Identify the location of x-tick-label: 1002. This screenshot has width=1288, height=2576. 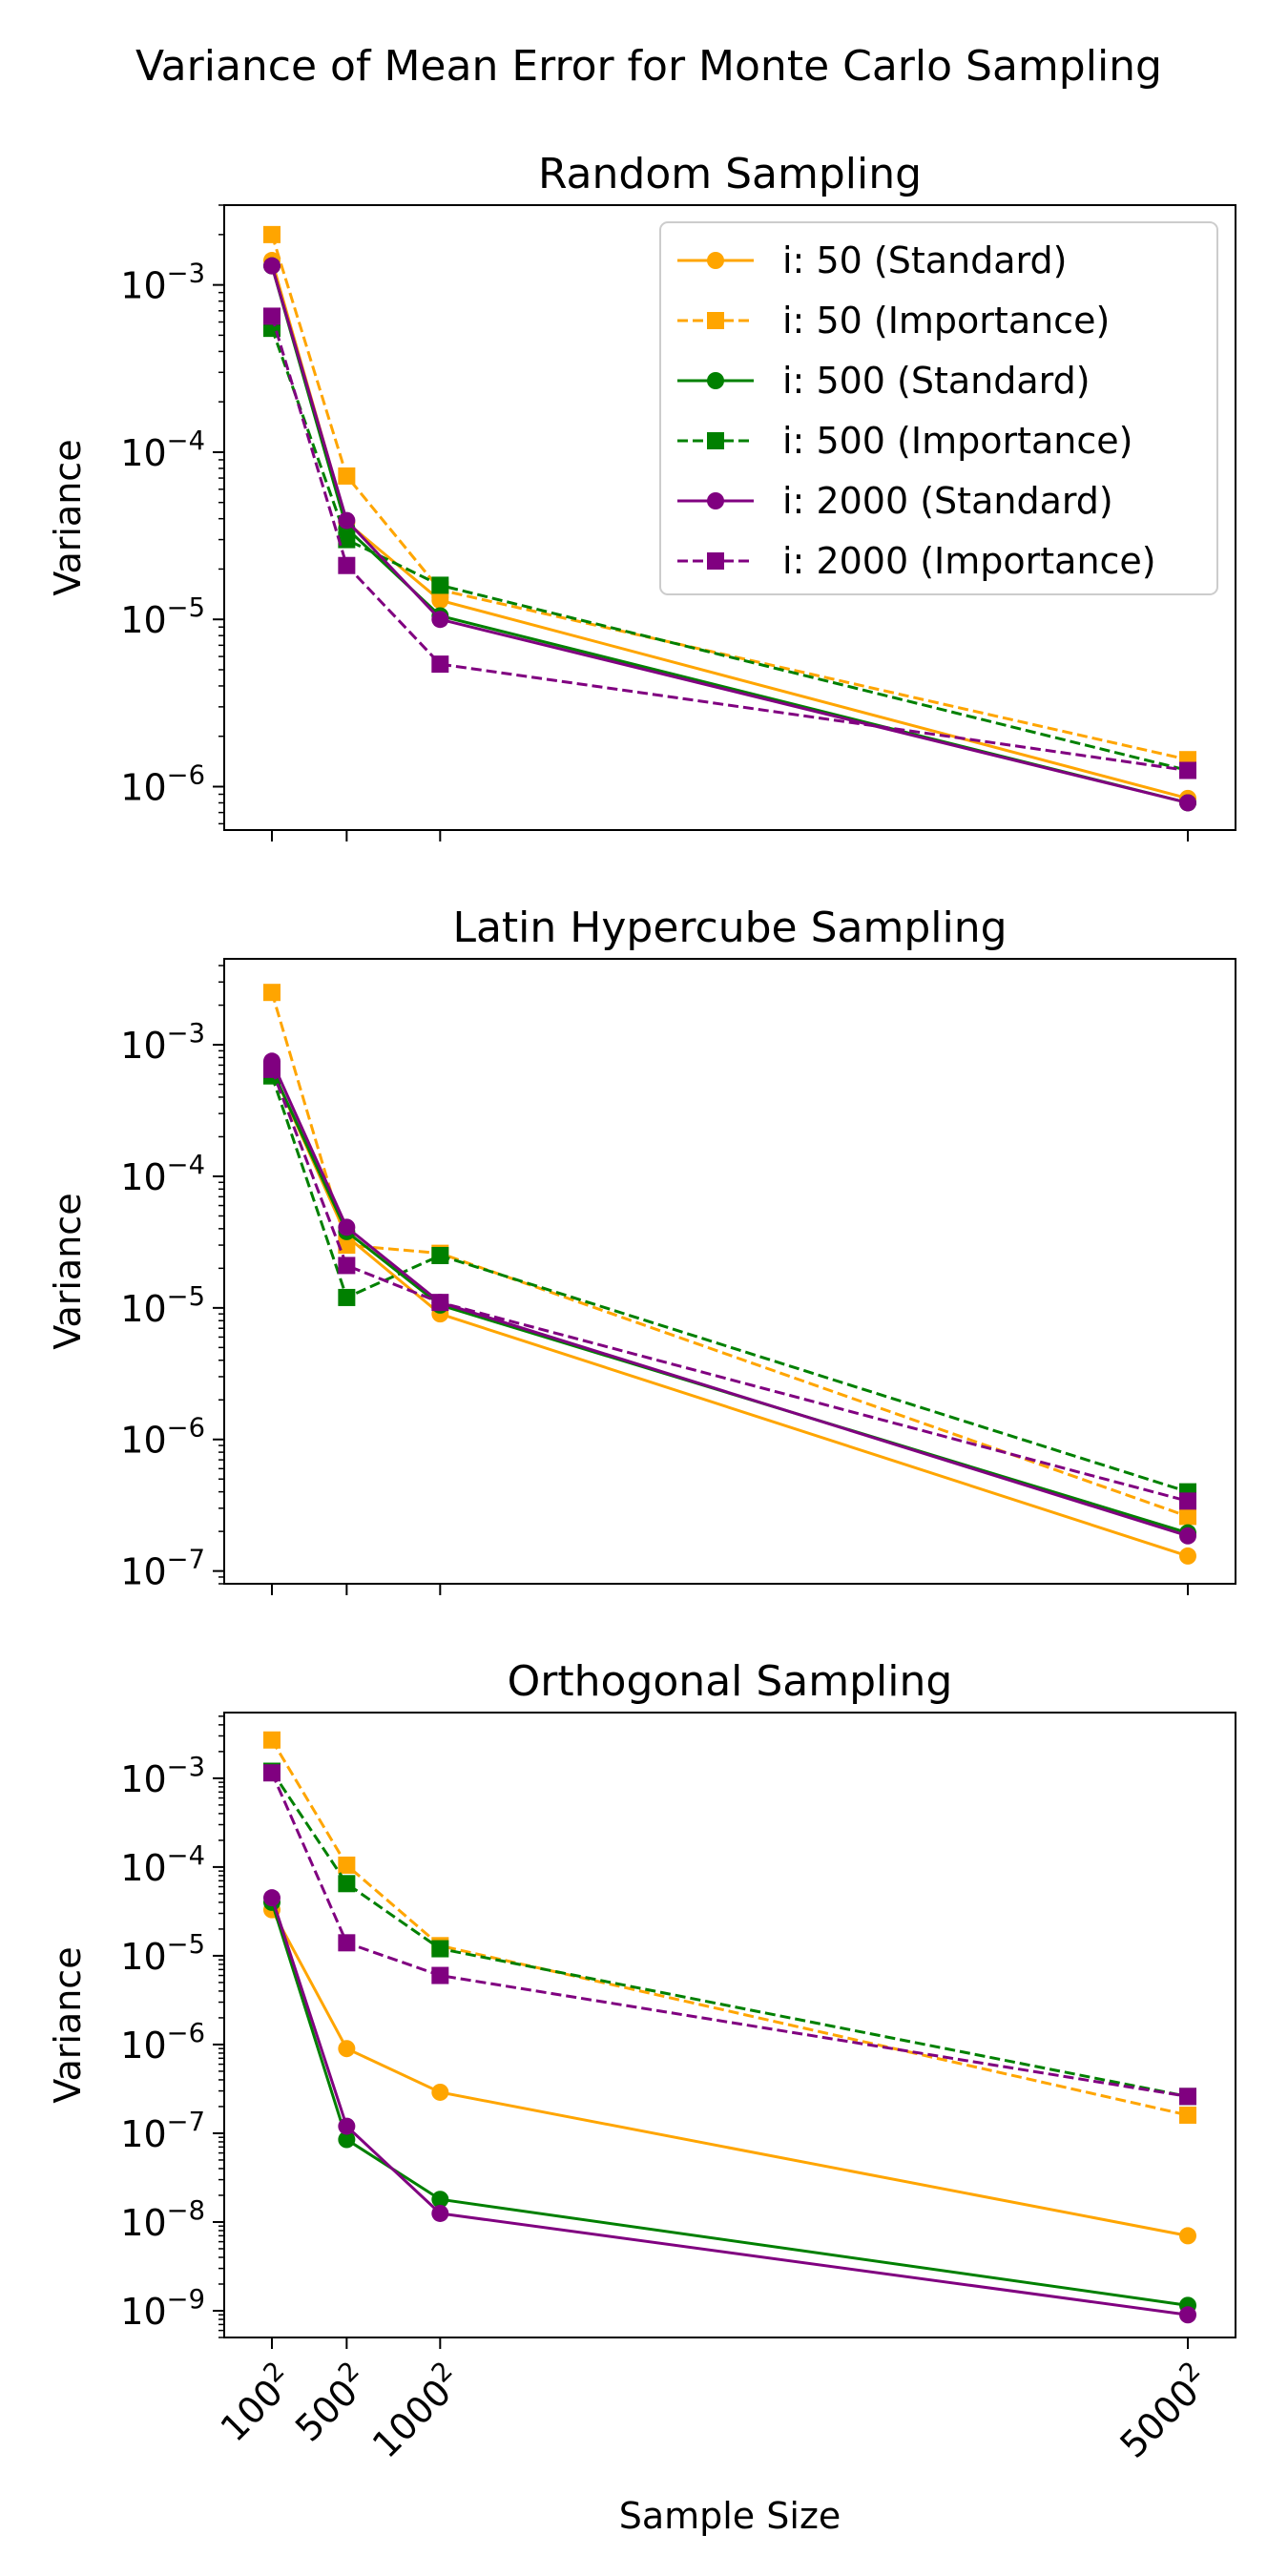
(255, 2403).